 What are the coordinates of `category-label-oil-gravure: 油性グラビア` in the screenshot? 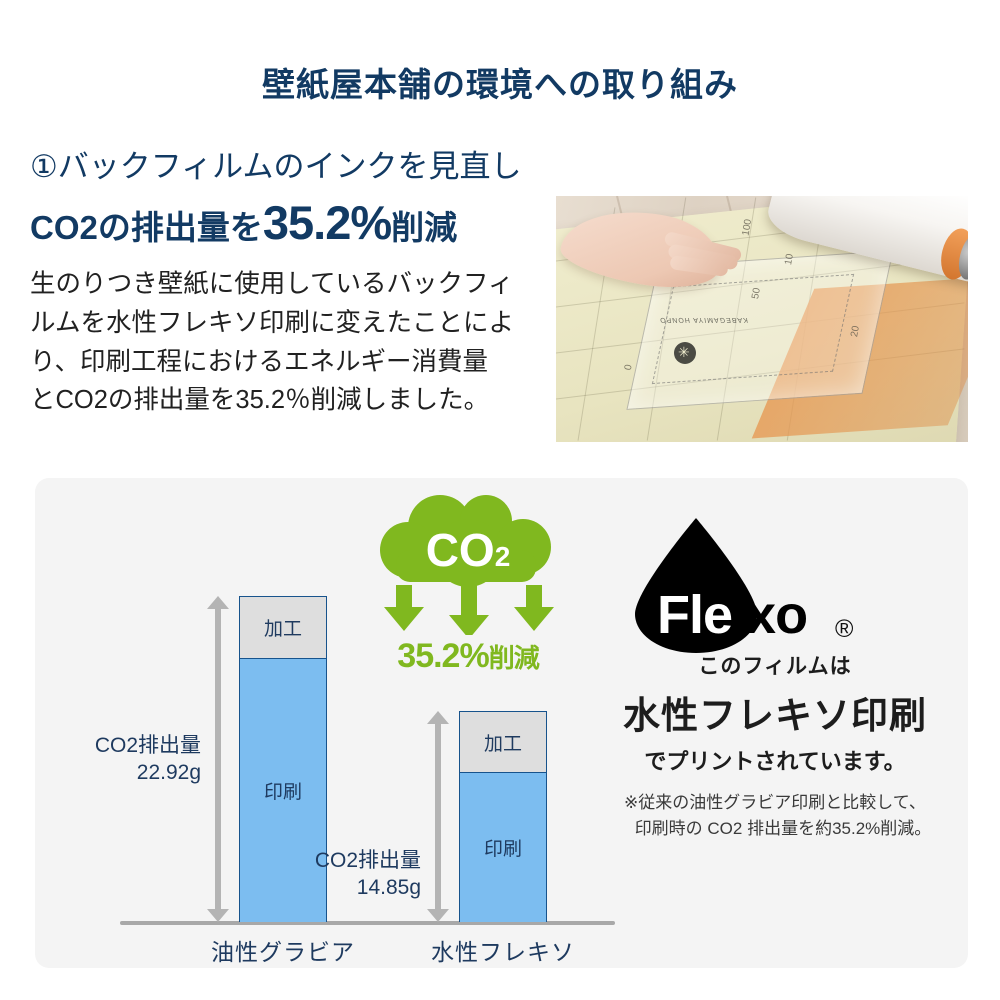 It's located at (283, 952).